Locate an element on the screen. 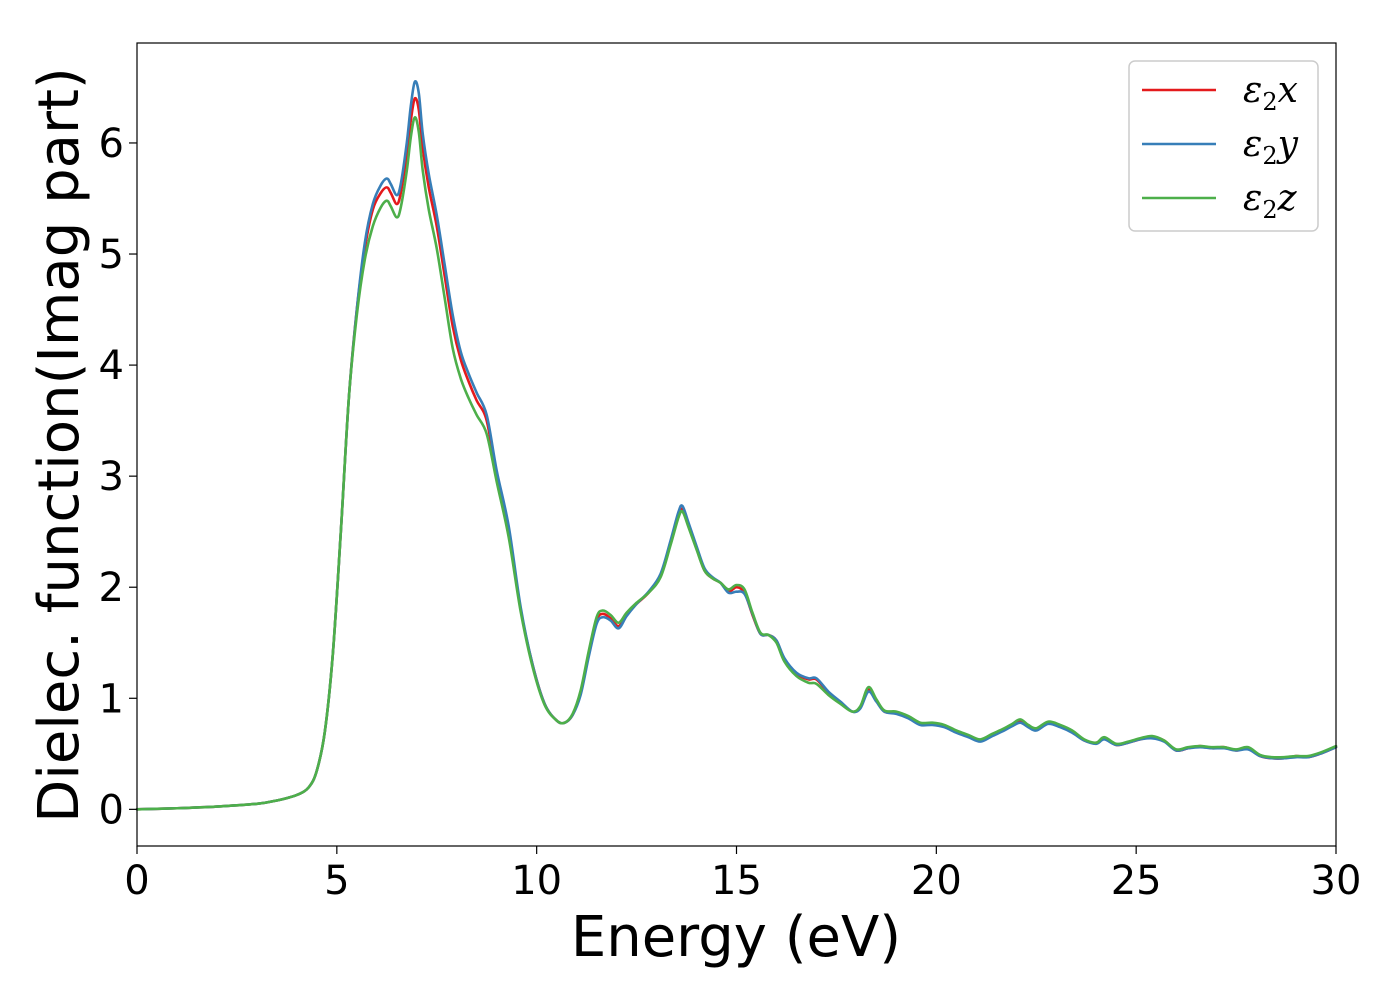 The height and width of the screenshot is (1000, 1400). y-axis-ticks: 0 1 2 3 4 5 6 is located at coordinates (118, 477).